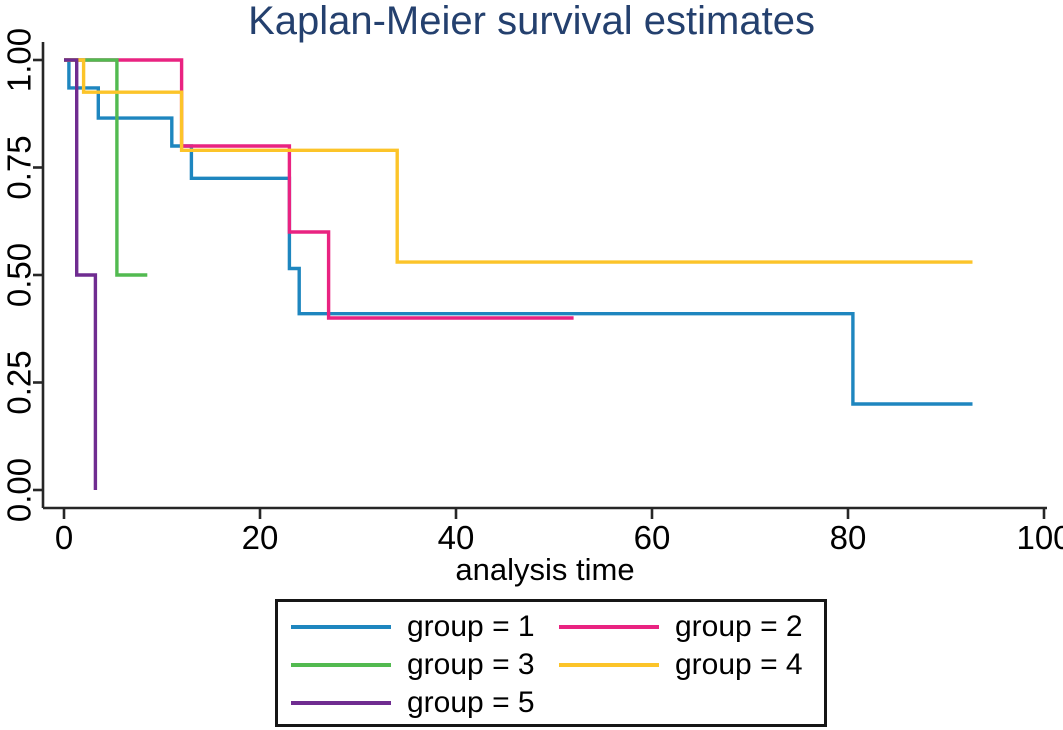  I want to click on x-tick-label-0: 0, so click(64, 537).